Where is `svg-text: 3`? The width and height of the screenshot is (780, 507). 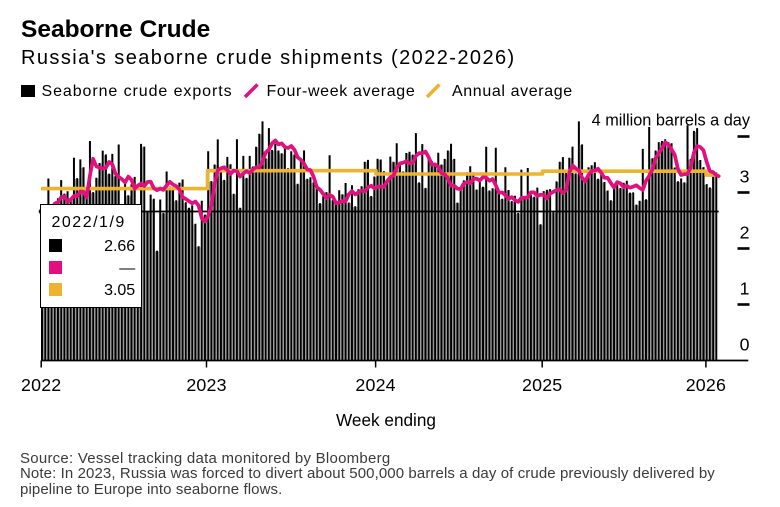
svg-text: 3 is located at coordinates (745, 177).